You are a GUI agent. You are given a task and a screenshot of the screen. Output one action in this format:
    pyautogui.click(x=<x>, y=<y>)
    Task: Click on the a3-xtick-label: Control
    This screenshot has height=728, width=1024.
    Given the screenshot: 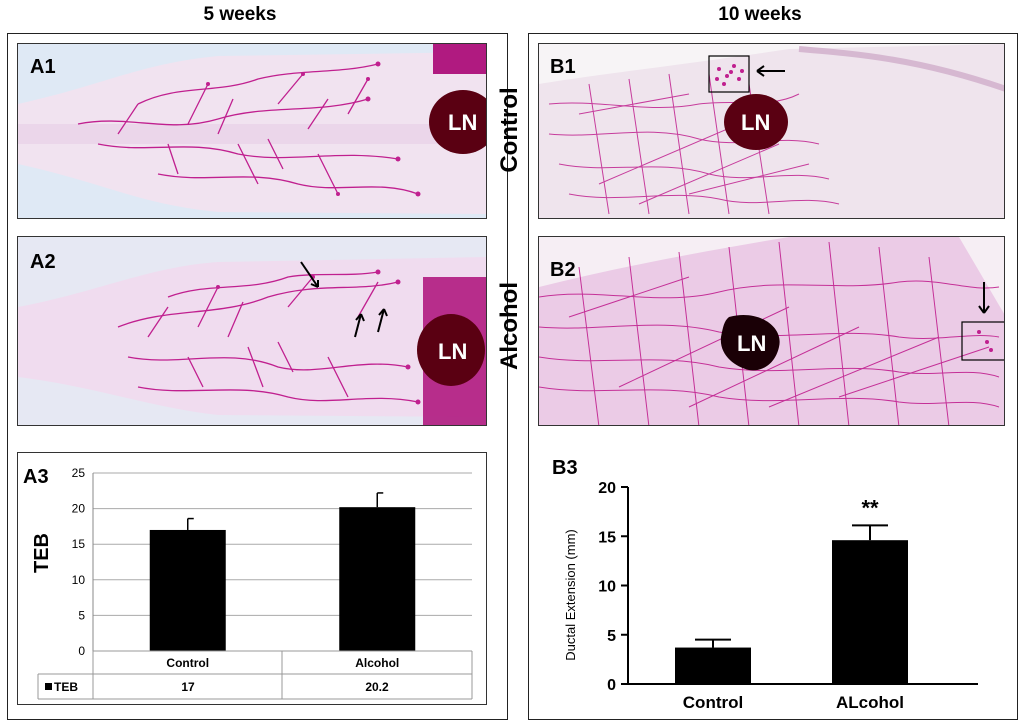 What is the action you would take?
    pyautogui.click(x=187, y=663)
    